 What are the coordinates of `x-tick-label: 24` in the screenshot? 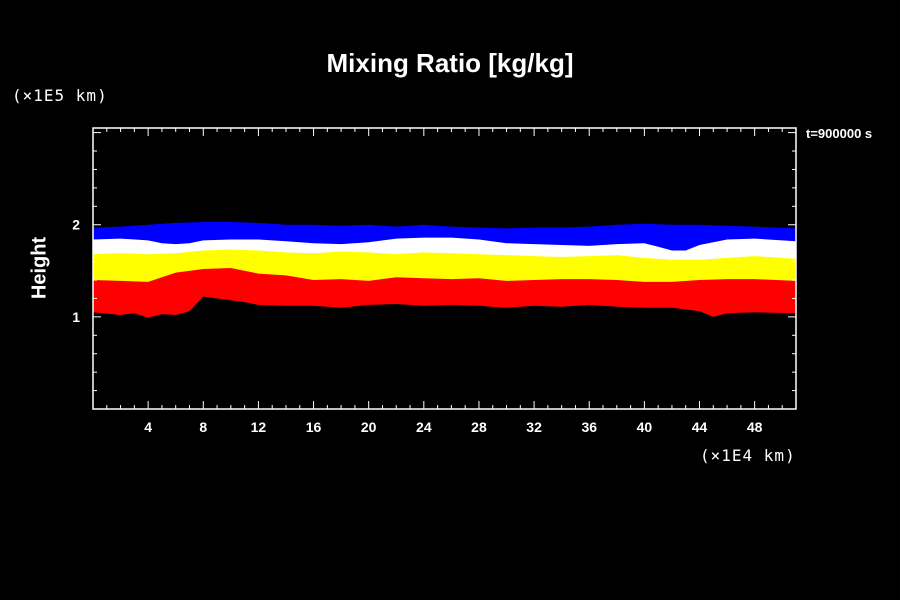 It's located at (424, 427).